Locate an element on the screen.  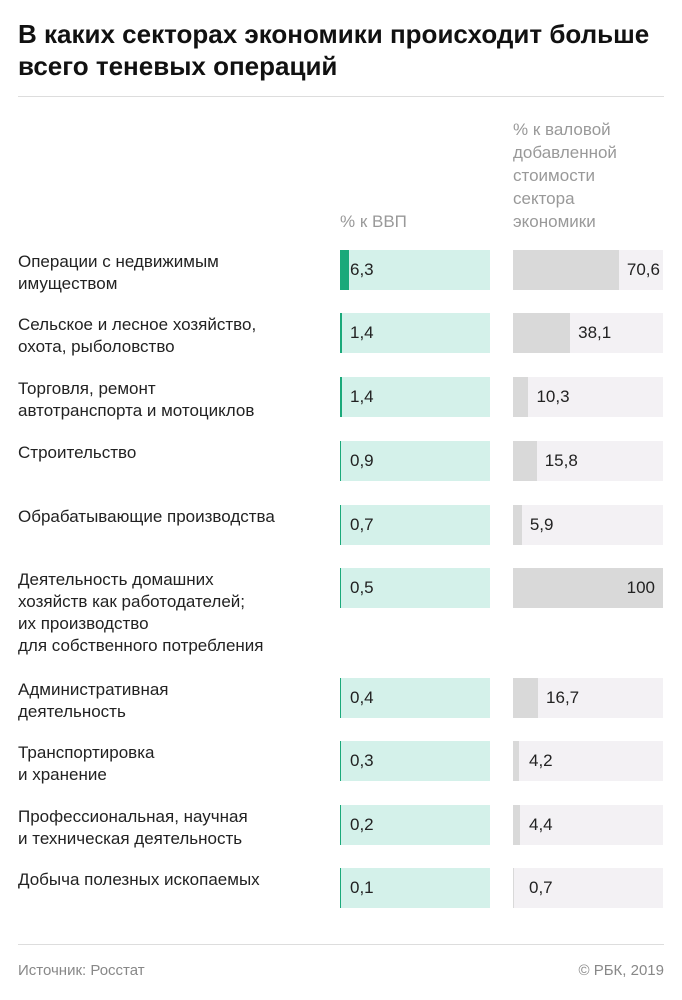
category-label: Добыча полезных ископаемых is located at coordinates (139, 879).